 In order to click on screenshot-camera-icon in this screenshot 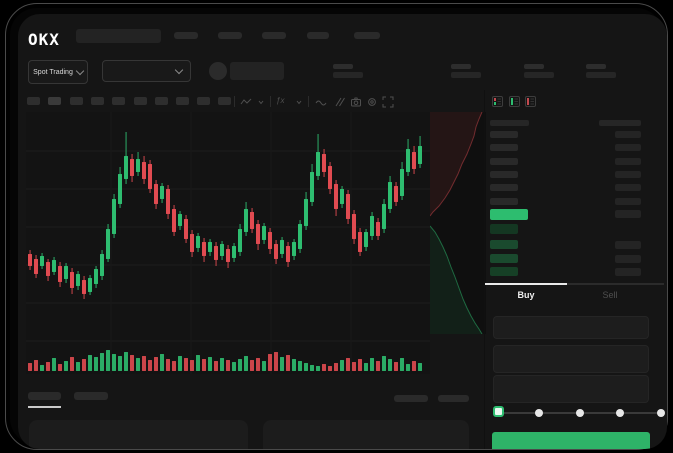, I will do `click(355, 101)`.